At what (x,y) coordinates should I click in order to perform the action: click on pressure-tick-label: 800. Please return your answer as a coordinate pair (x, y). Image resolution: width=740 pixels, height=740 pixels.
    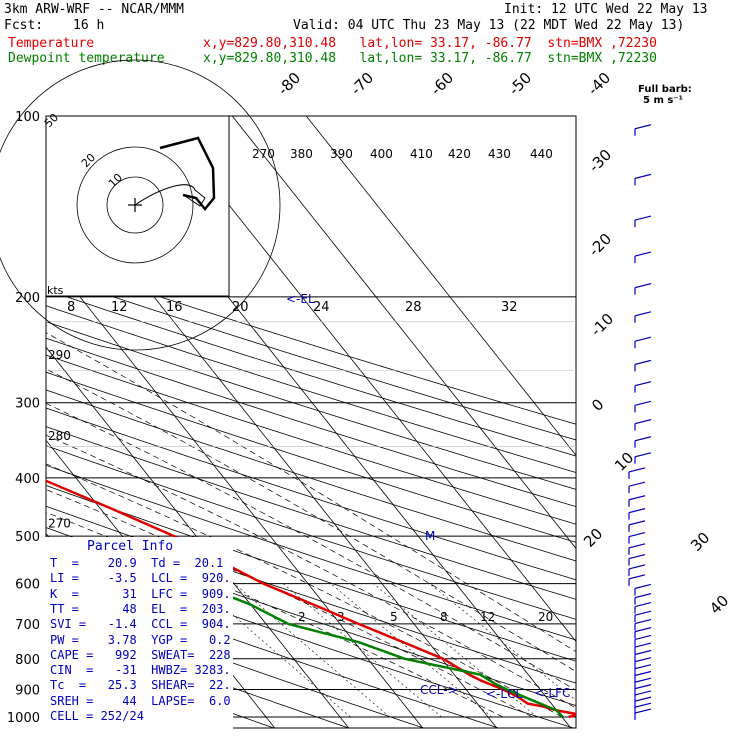
    Looking at the image, I should click on (27, 660).